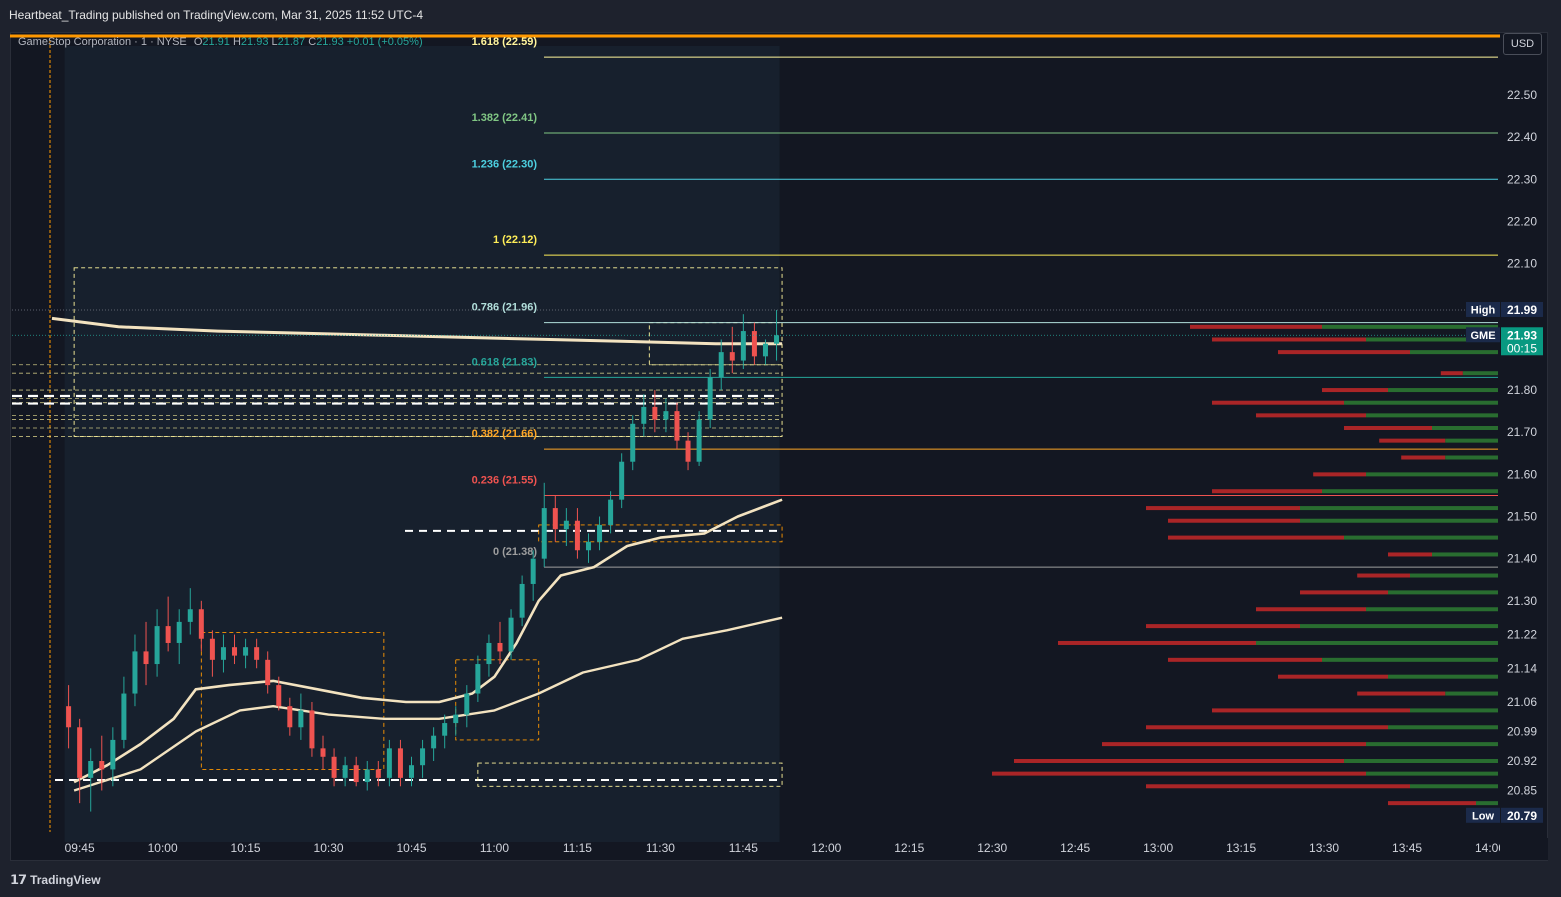 The width and height of the screenshot is (1561, 897). What do you see at coordinates (1075, 848) in the screenshot?
I see `time-tick-label: 12:45` at bounding box center [1075, 848].